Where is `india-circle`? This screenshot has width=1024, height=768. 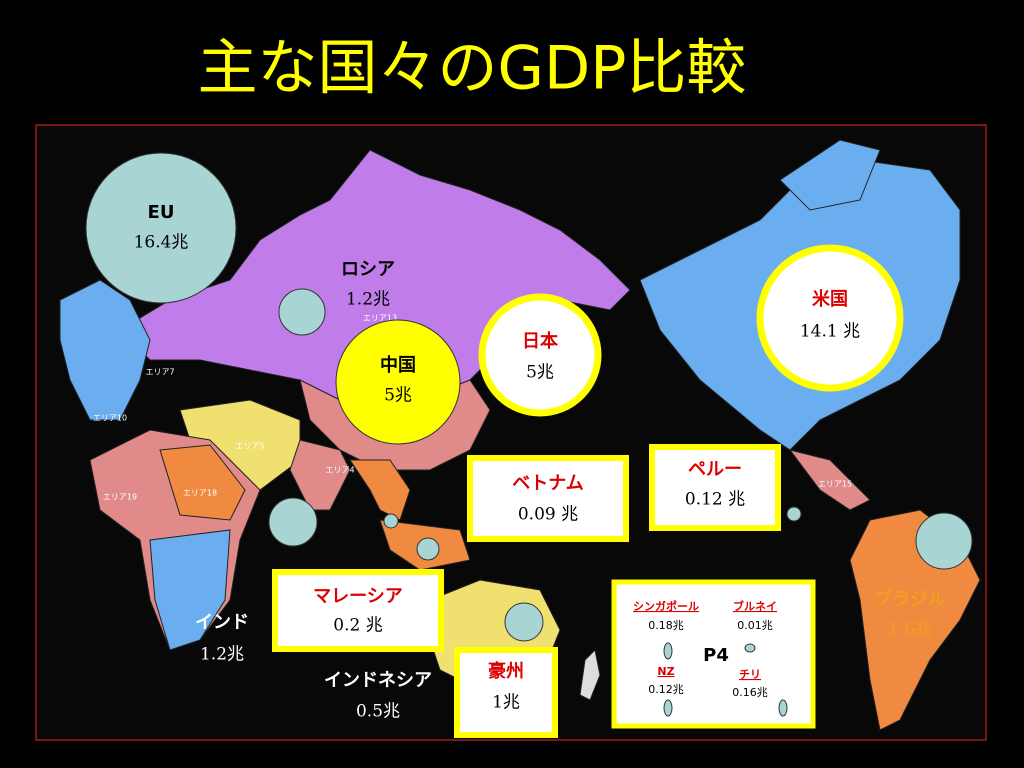 india-circle is located at coordinates (293, 522).